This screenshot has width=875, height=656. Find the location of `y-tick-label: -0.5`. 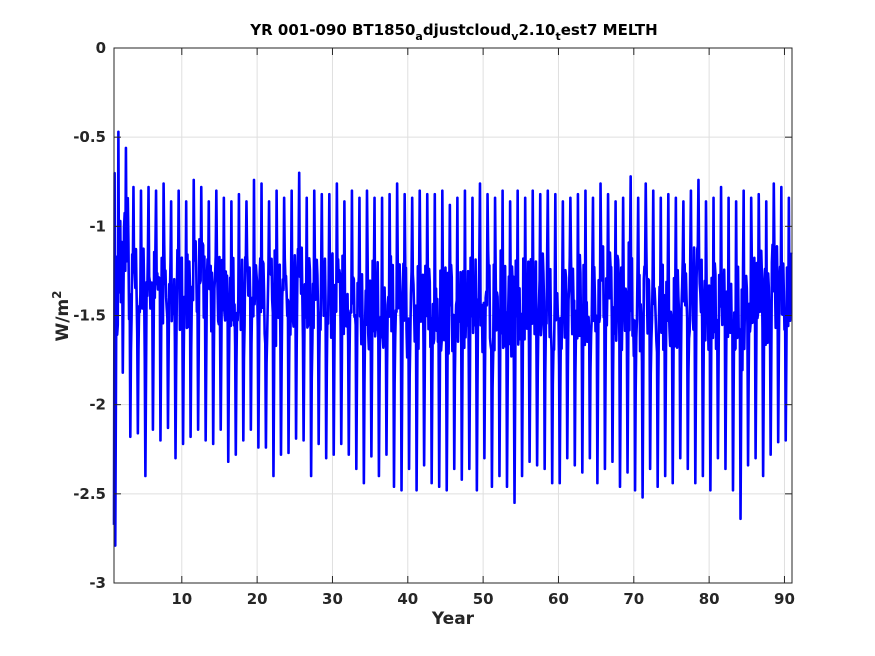

y-tick-label: -0.5 is located at coordinates (89, 137).